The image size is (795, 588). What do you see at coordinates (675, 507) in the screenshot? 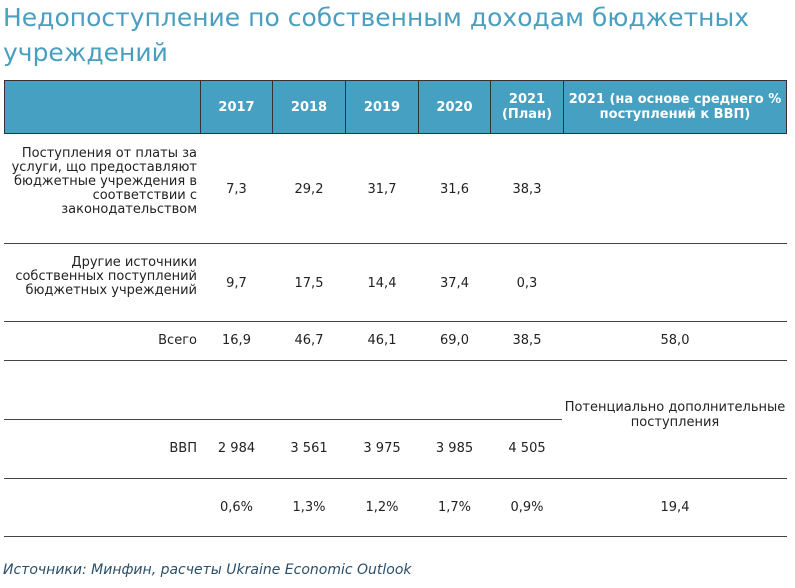
I see `table-cell: 19,4` at bounding box center [675, 507].